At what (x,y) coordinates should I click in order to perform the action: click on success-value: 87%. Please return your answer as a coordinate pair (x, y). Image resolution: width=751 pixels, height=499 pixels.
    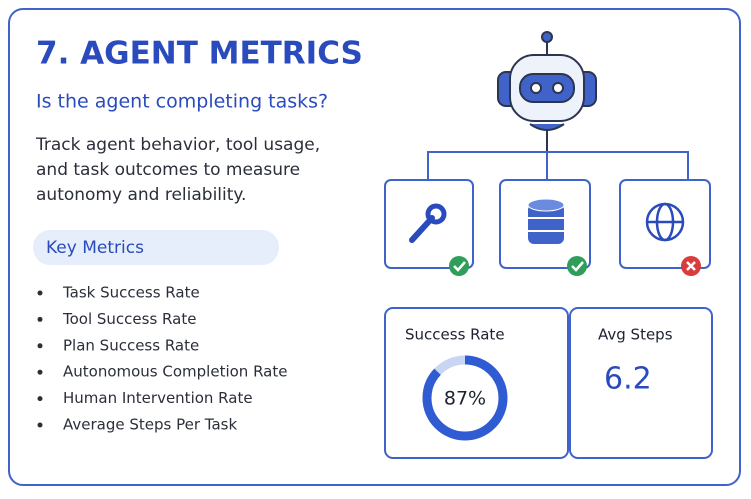
    Looking at the image, I should click on (465, 399).